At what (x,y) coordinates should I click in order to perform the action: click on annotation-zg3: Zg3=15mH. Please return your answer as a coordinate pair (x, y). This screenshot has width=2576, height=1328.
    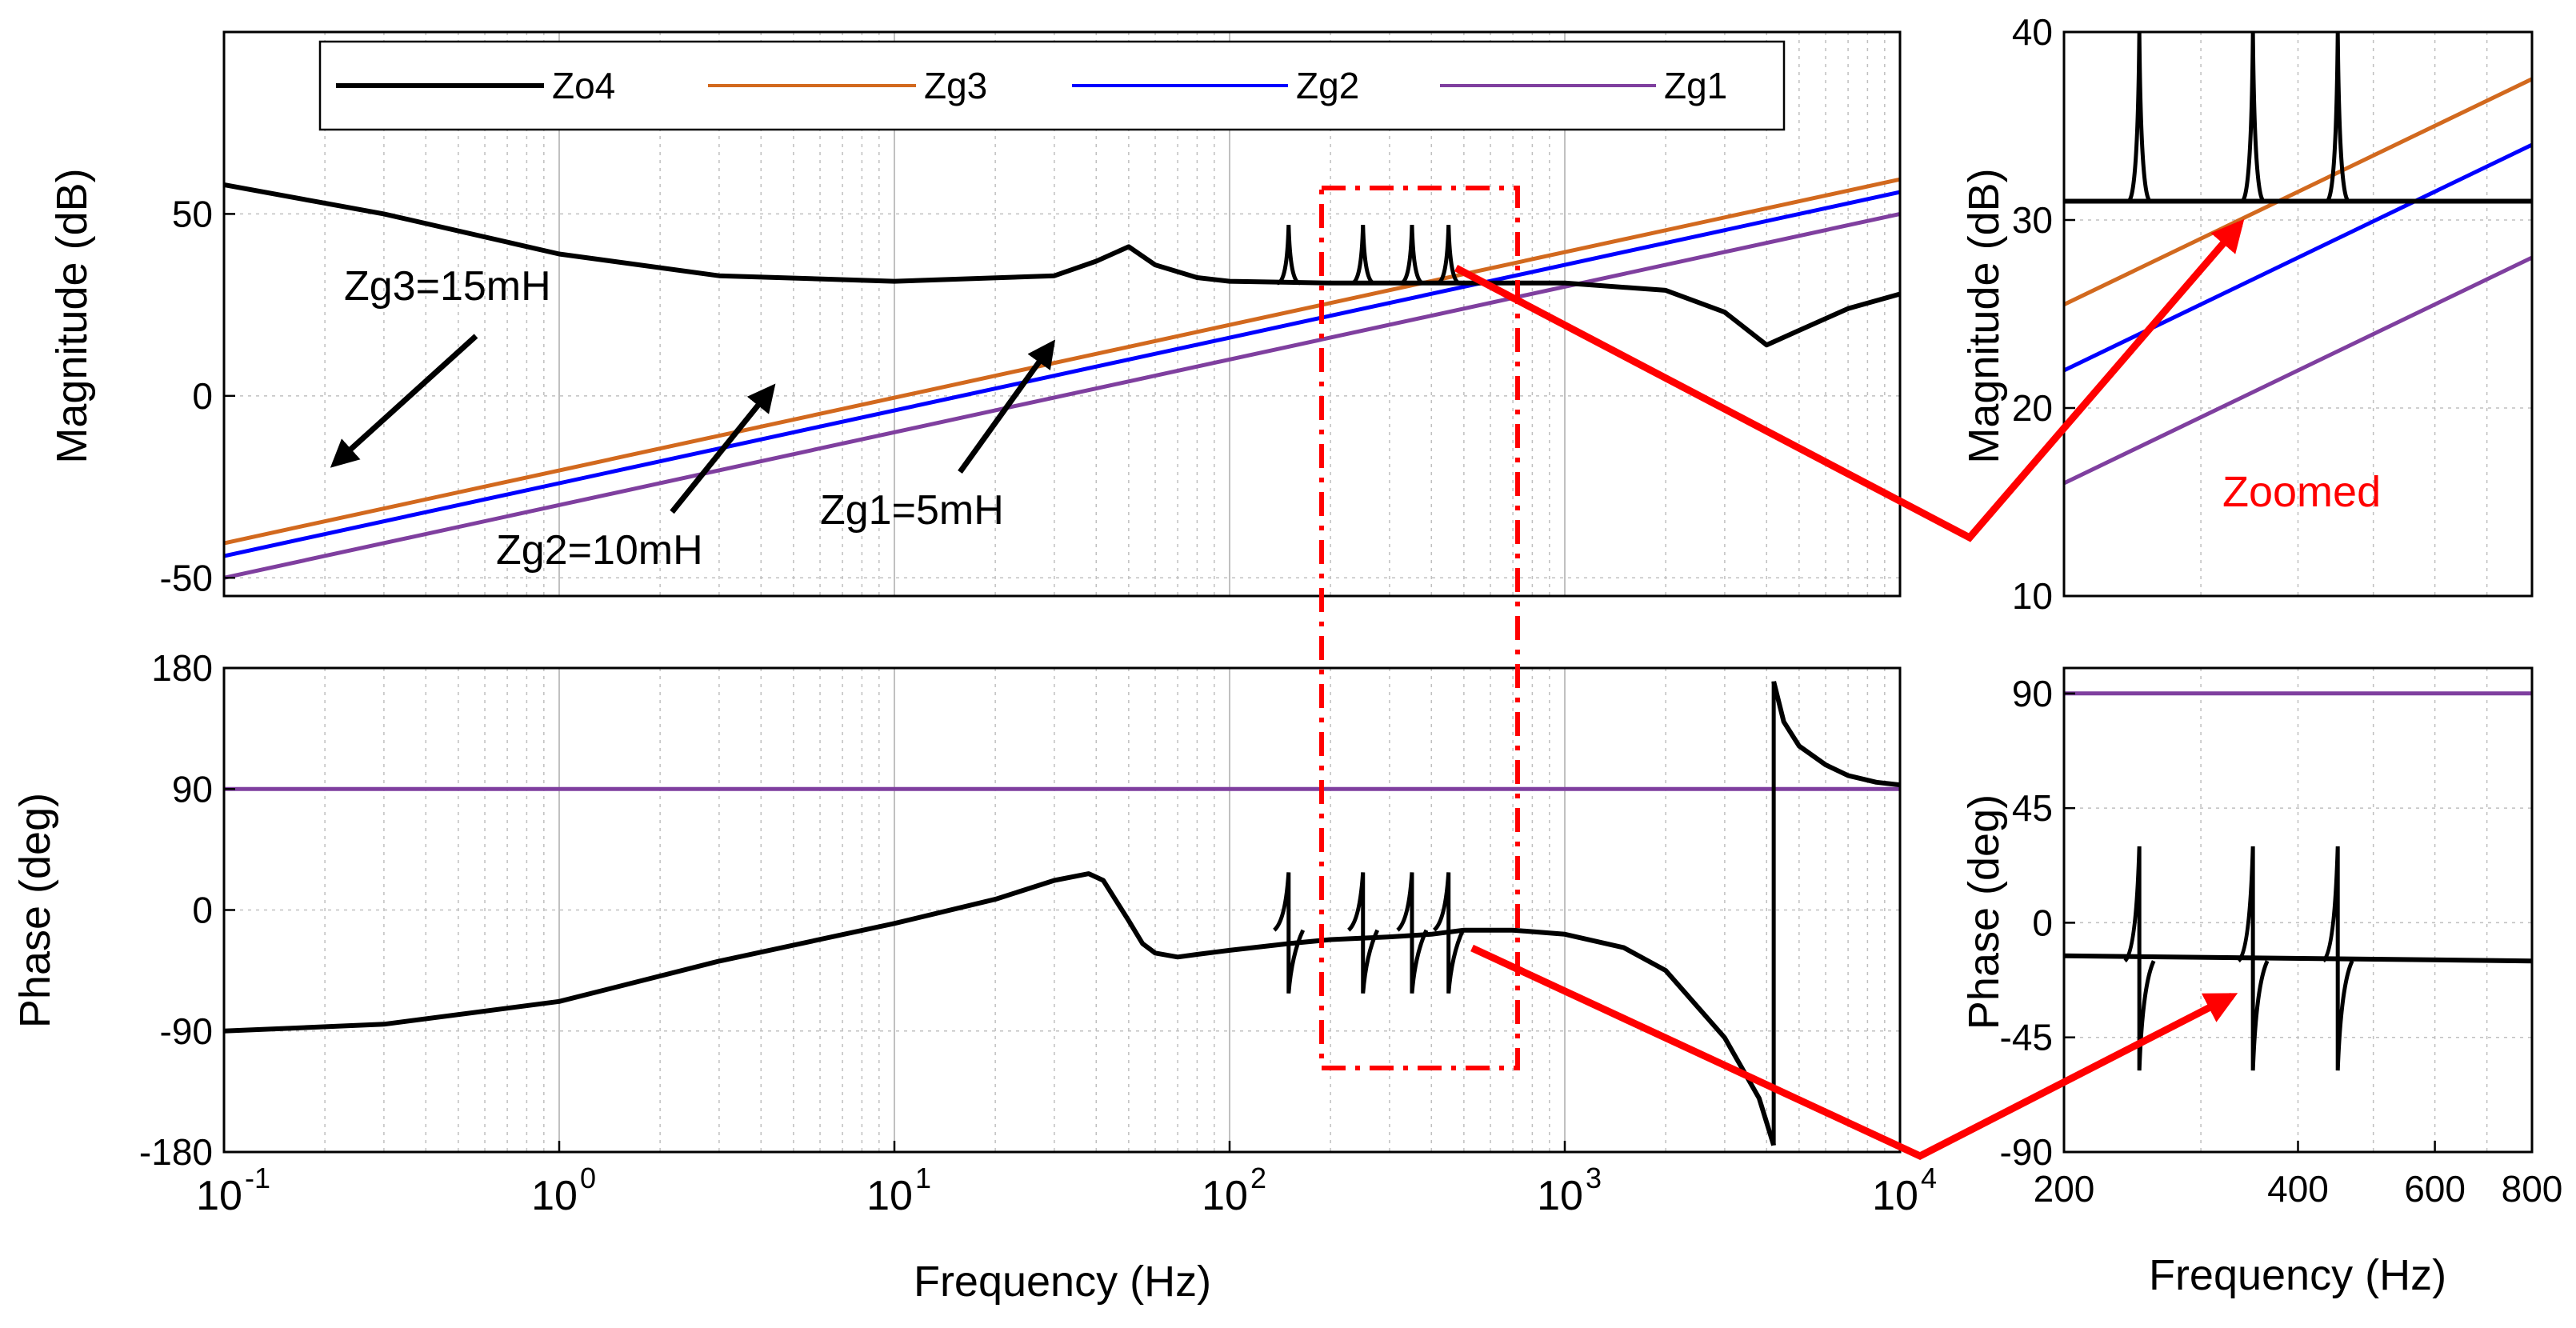
    Looking at the image, I should click on (447, 286).